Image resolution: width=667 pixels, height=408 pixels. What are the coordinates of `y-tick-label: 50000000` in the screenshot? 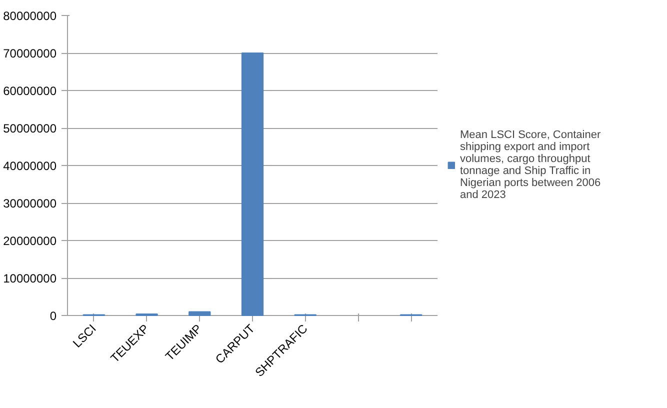 It's located at (30, 129).